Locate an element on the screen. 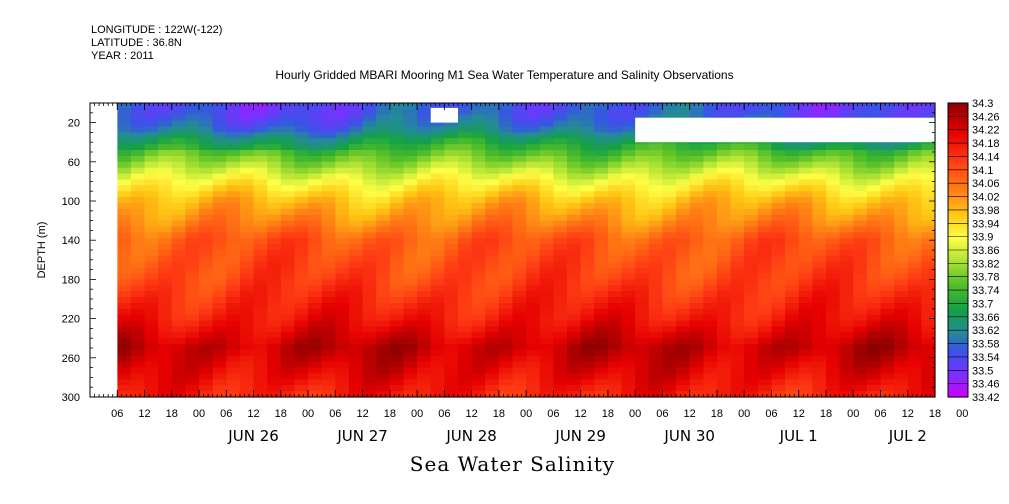  x-tick-label: 00 is located at coordinates (417, 414).